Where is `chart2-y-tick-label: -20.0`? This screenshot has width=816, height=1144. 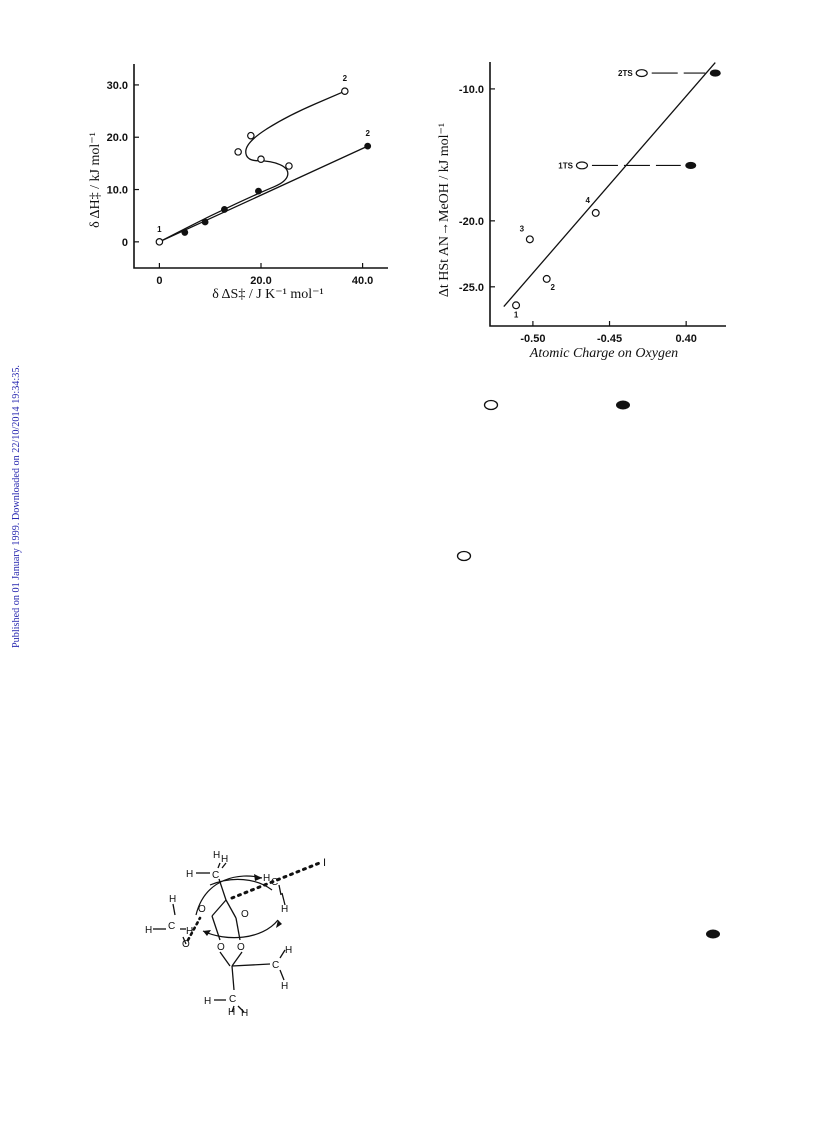 chart2-y-tick-label: -20.0 is located at coordinates (471, 222).